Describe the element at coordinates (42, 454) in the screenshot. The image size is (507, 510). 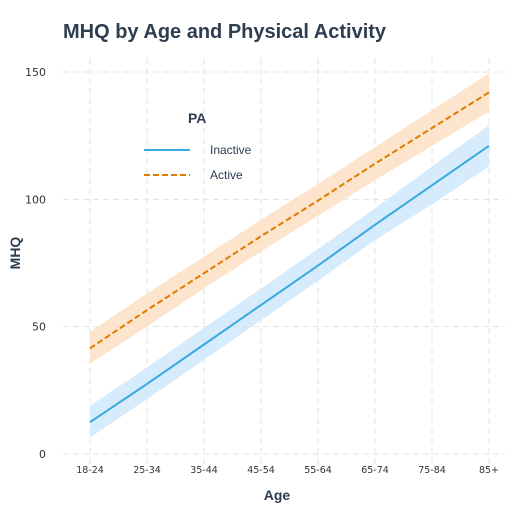
I see `y-tick-label: 0` at that location.